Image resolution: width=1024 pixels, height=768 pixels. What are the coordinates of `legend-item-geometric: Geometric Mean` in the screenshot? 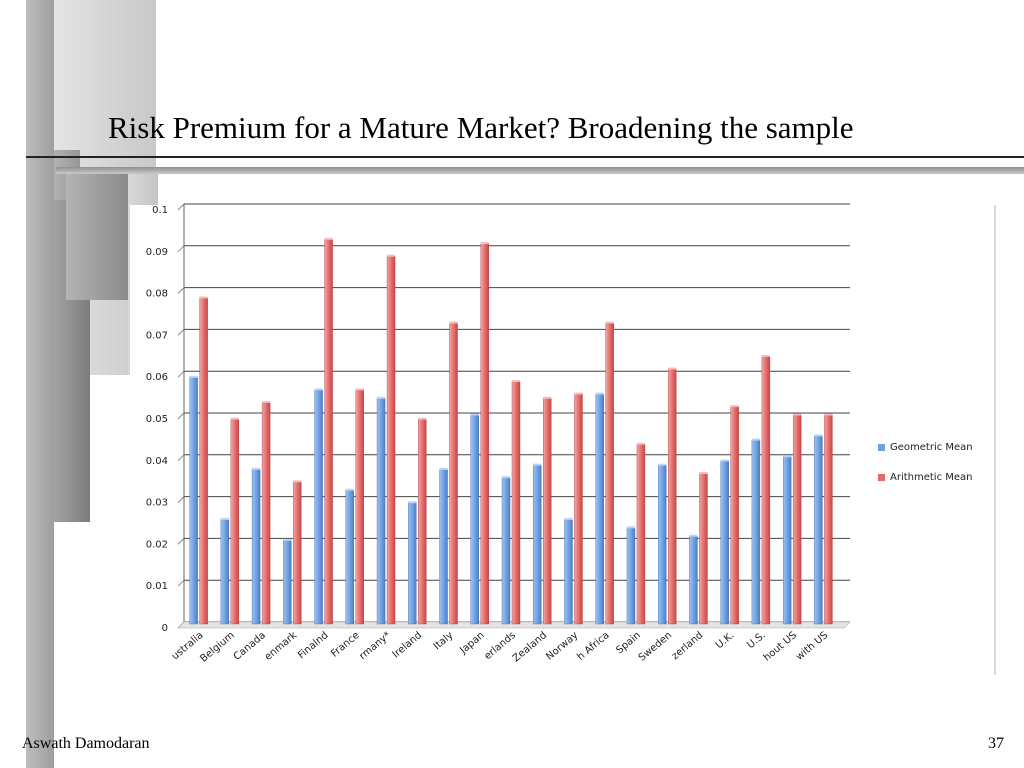 It's located at (925, 447).